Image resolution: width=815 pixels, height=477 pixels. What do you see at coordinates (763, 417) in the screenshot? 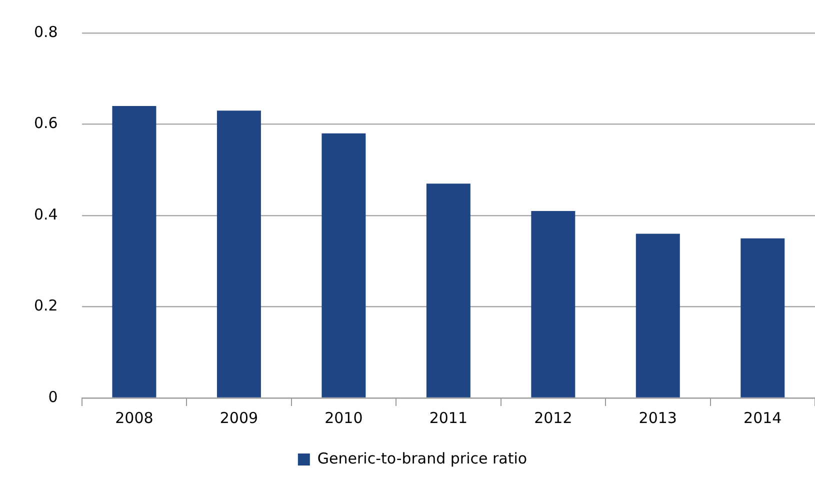
I see `x-tick-label: 2014` at bounding box center [763, 417].